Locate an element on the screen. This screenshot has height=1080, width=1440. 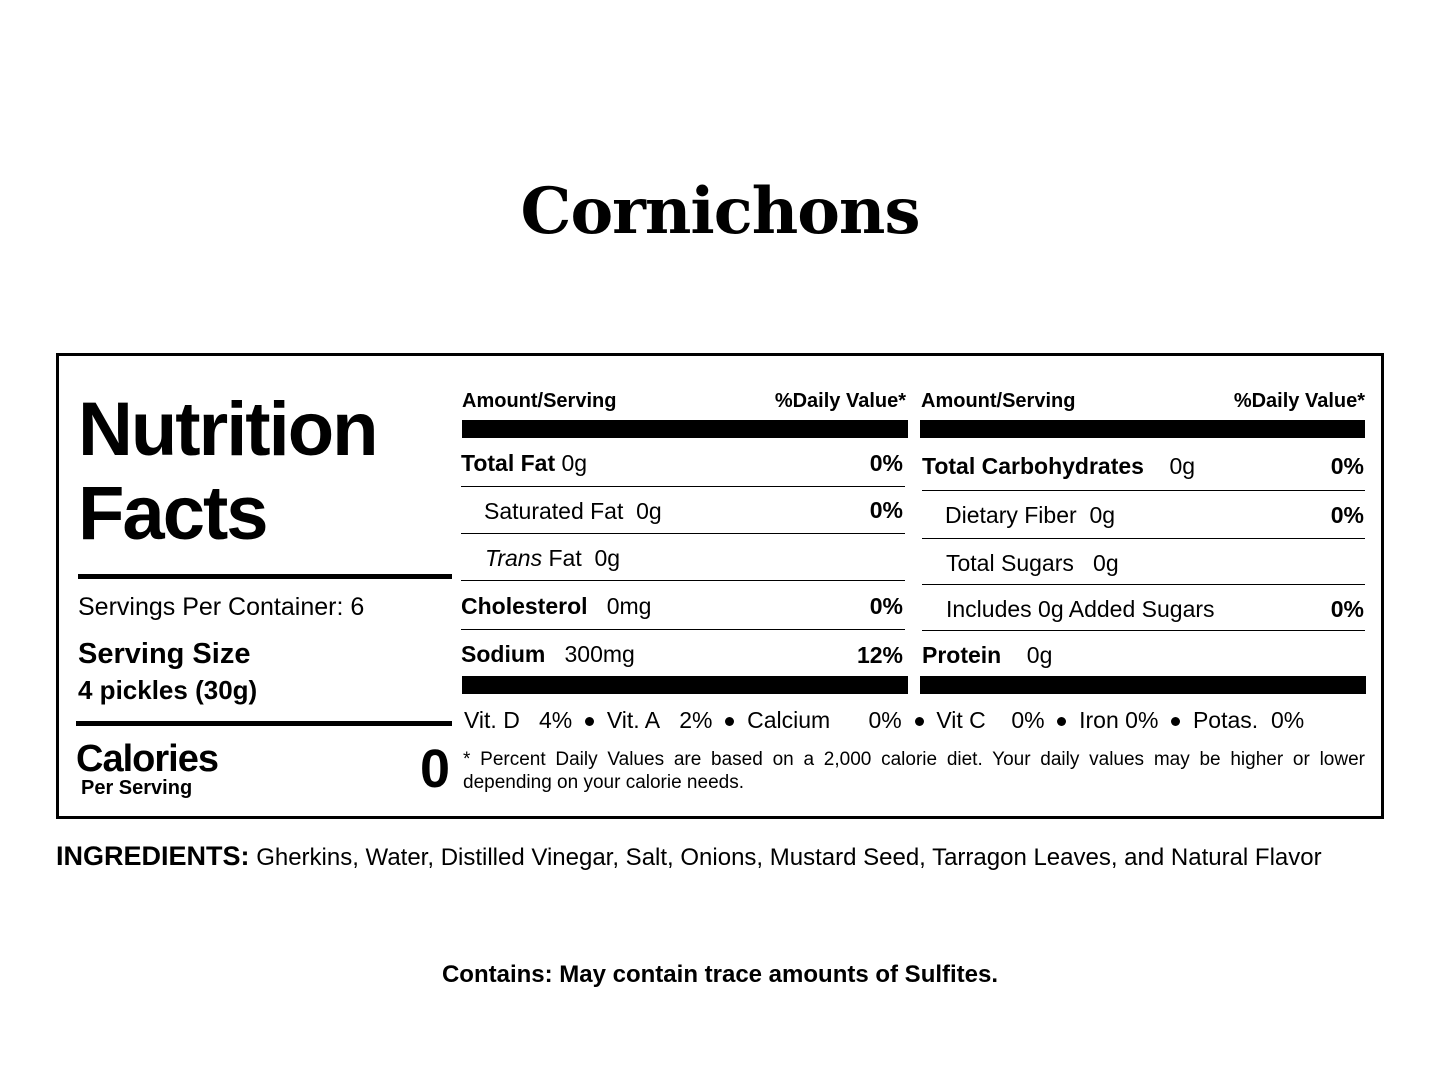
saturated-fat-label: Saturated Fat is located at coordinates (554, 511).